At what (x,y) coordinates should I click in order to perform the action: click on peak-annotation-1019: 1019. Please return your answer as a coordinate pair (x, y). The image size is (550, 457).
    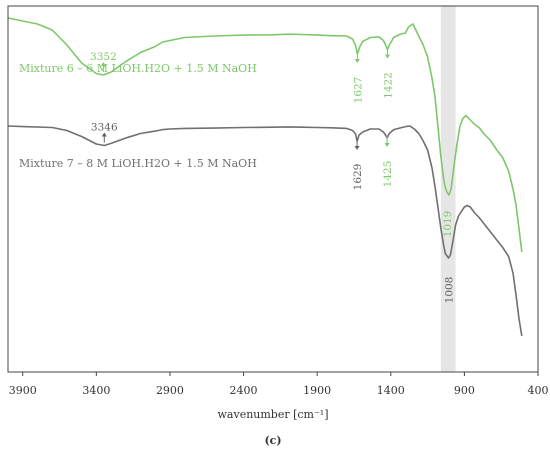
    Looking at the image, I should click on (448, 224).